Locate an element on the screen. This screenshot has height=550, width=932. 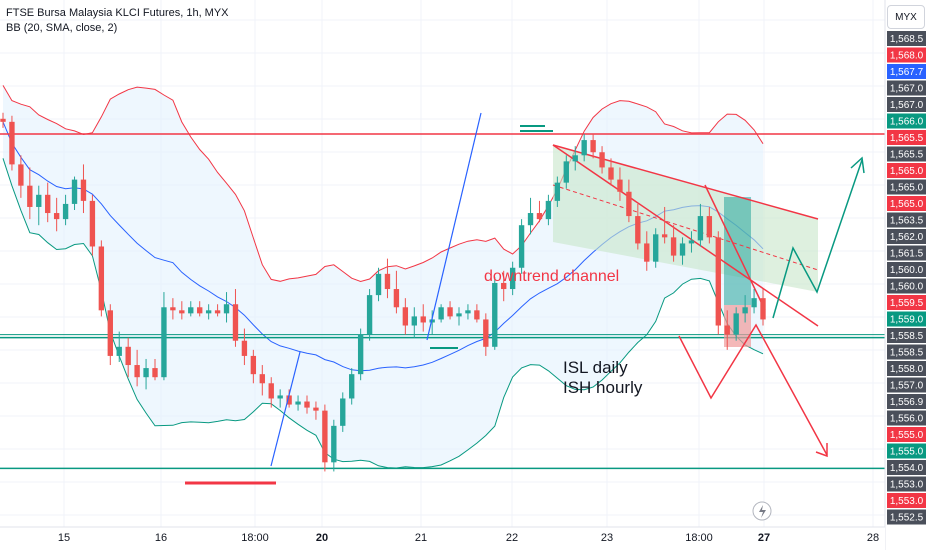
price-label: 1,560.0 is located at coordinates (906, 286).